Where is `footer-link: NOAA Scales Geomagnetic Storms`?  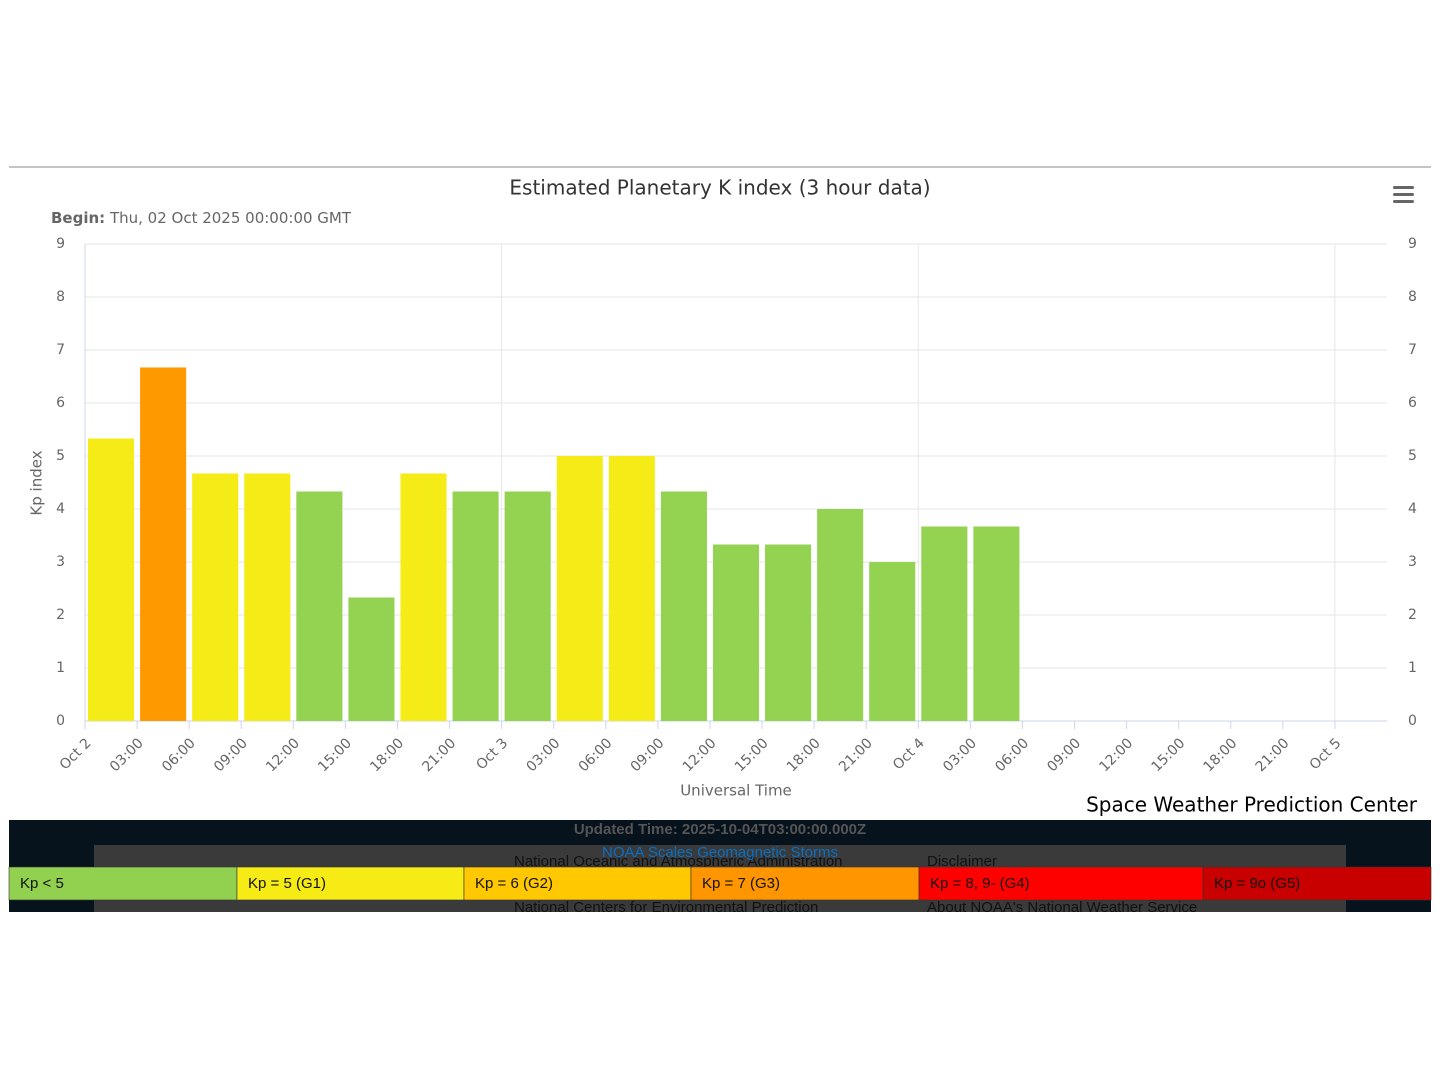
footer-link: NOAA Scales Geomagnetic Storms is located at coordinates (720, 852).